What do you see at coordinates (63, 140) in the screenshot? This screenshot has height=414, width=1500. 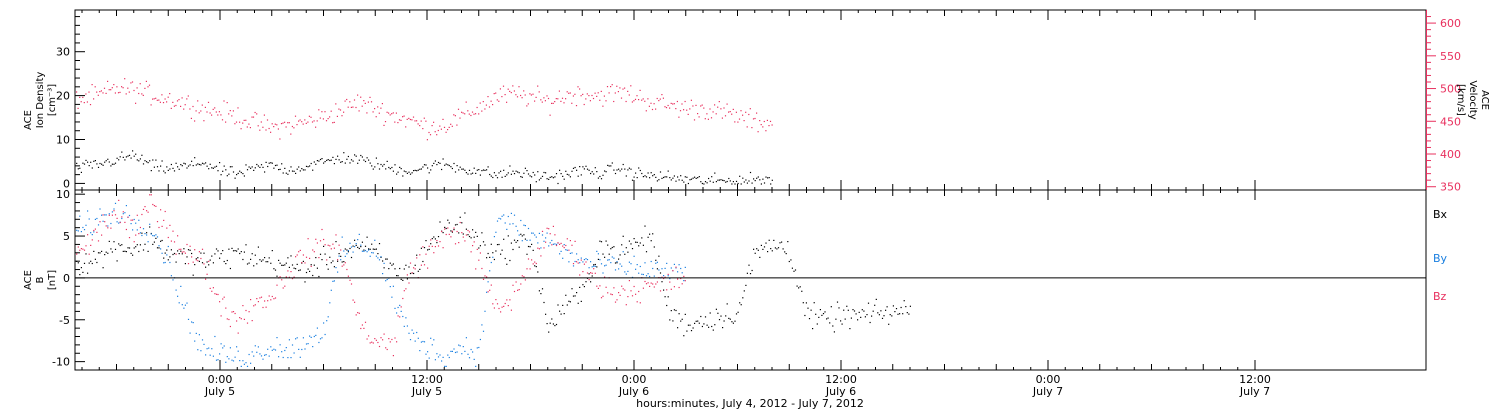 I see `density-tick-label: 10` at bounding box center [63, 140].